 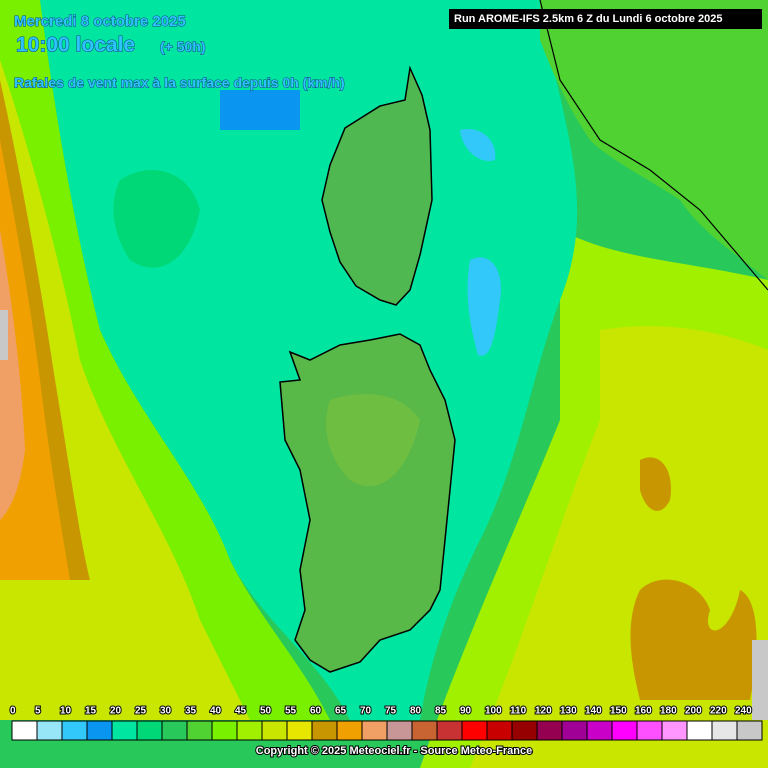 I want to click on legend-label: 40, so click(x=216, y=711).